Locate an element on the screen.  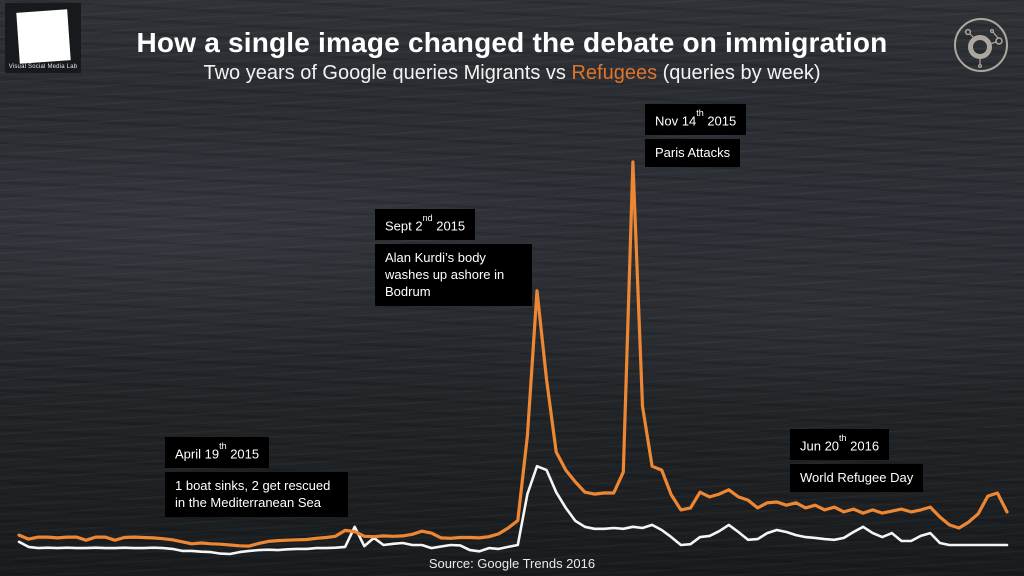
date-text: Nov 14 is located at coordinates (676, 121).